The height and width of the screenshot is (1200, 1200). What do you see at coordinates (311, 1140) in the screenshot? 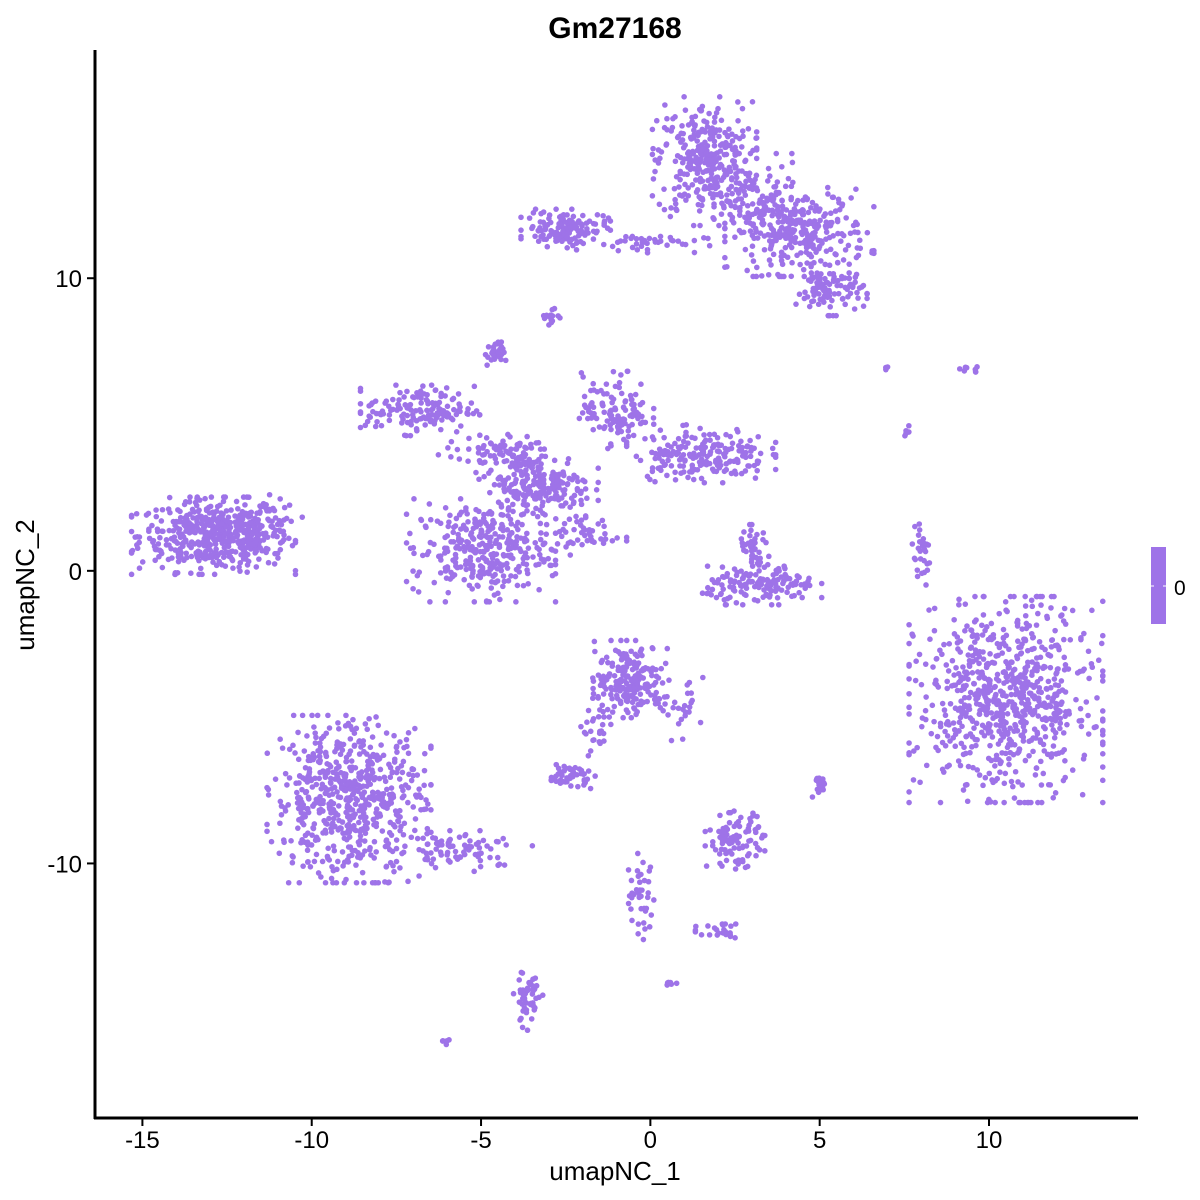
I see `x-tick-label: -10` at bounding box center [311, 1140].